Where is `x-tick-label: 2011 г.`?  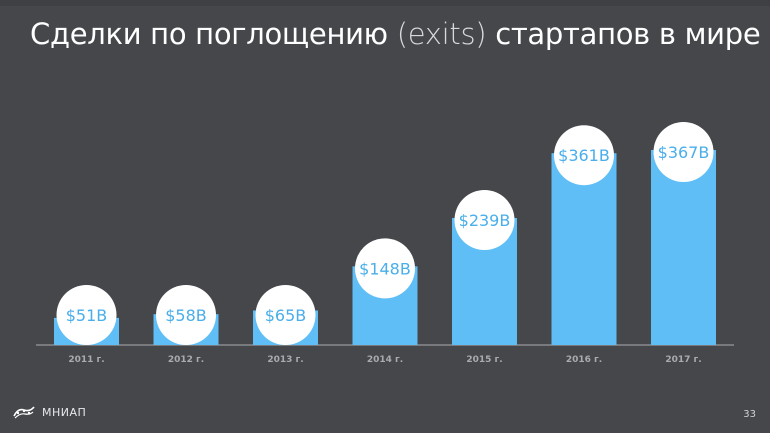
x-tick-label: 2011 г. is located at coordinates (86, 360).